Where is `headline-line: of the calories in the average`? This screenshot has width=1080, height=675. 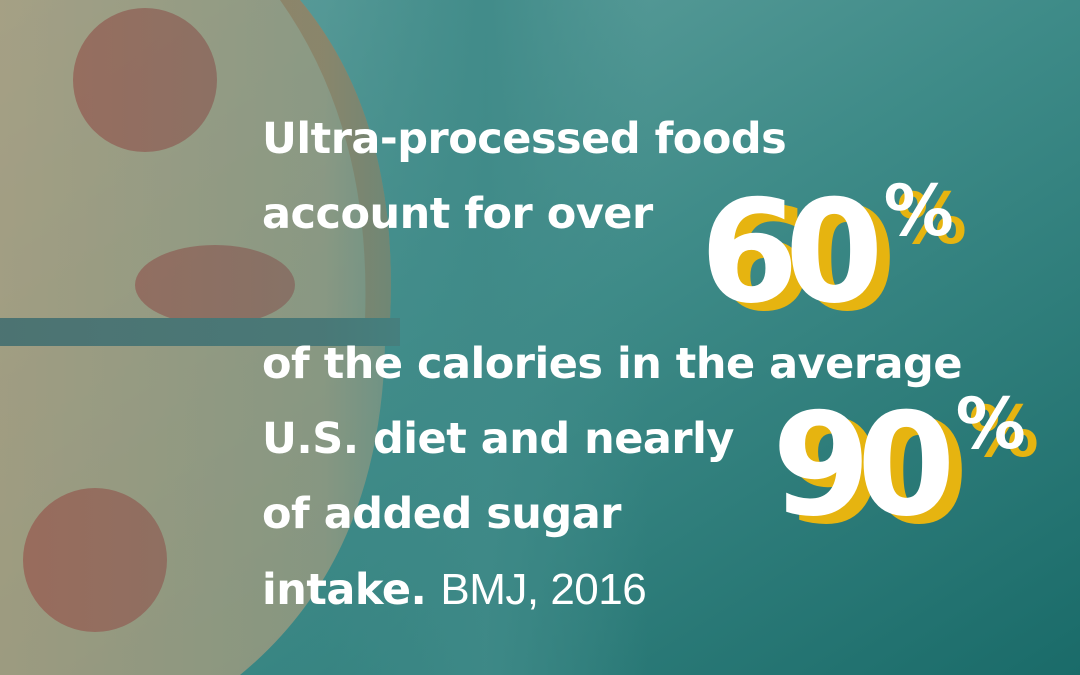 headline-line: of the calories in the average is located at coordinates (612, 364).